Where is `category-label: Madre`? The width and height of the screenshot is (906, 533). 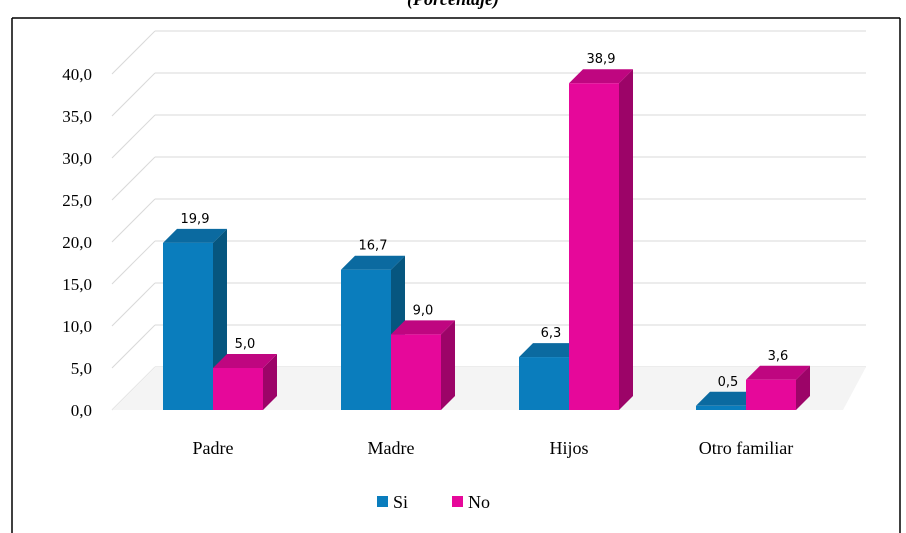 category-label: Madre is located at coordinates (391, 448).